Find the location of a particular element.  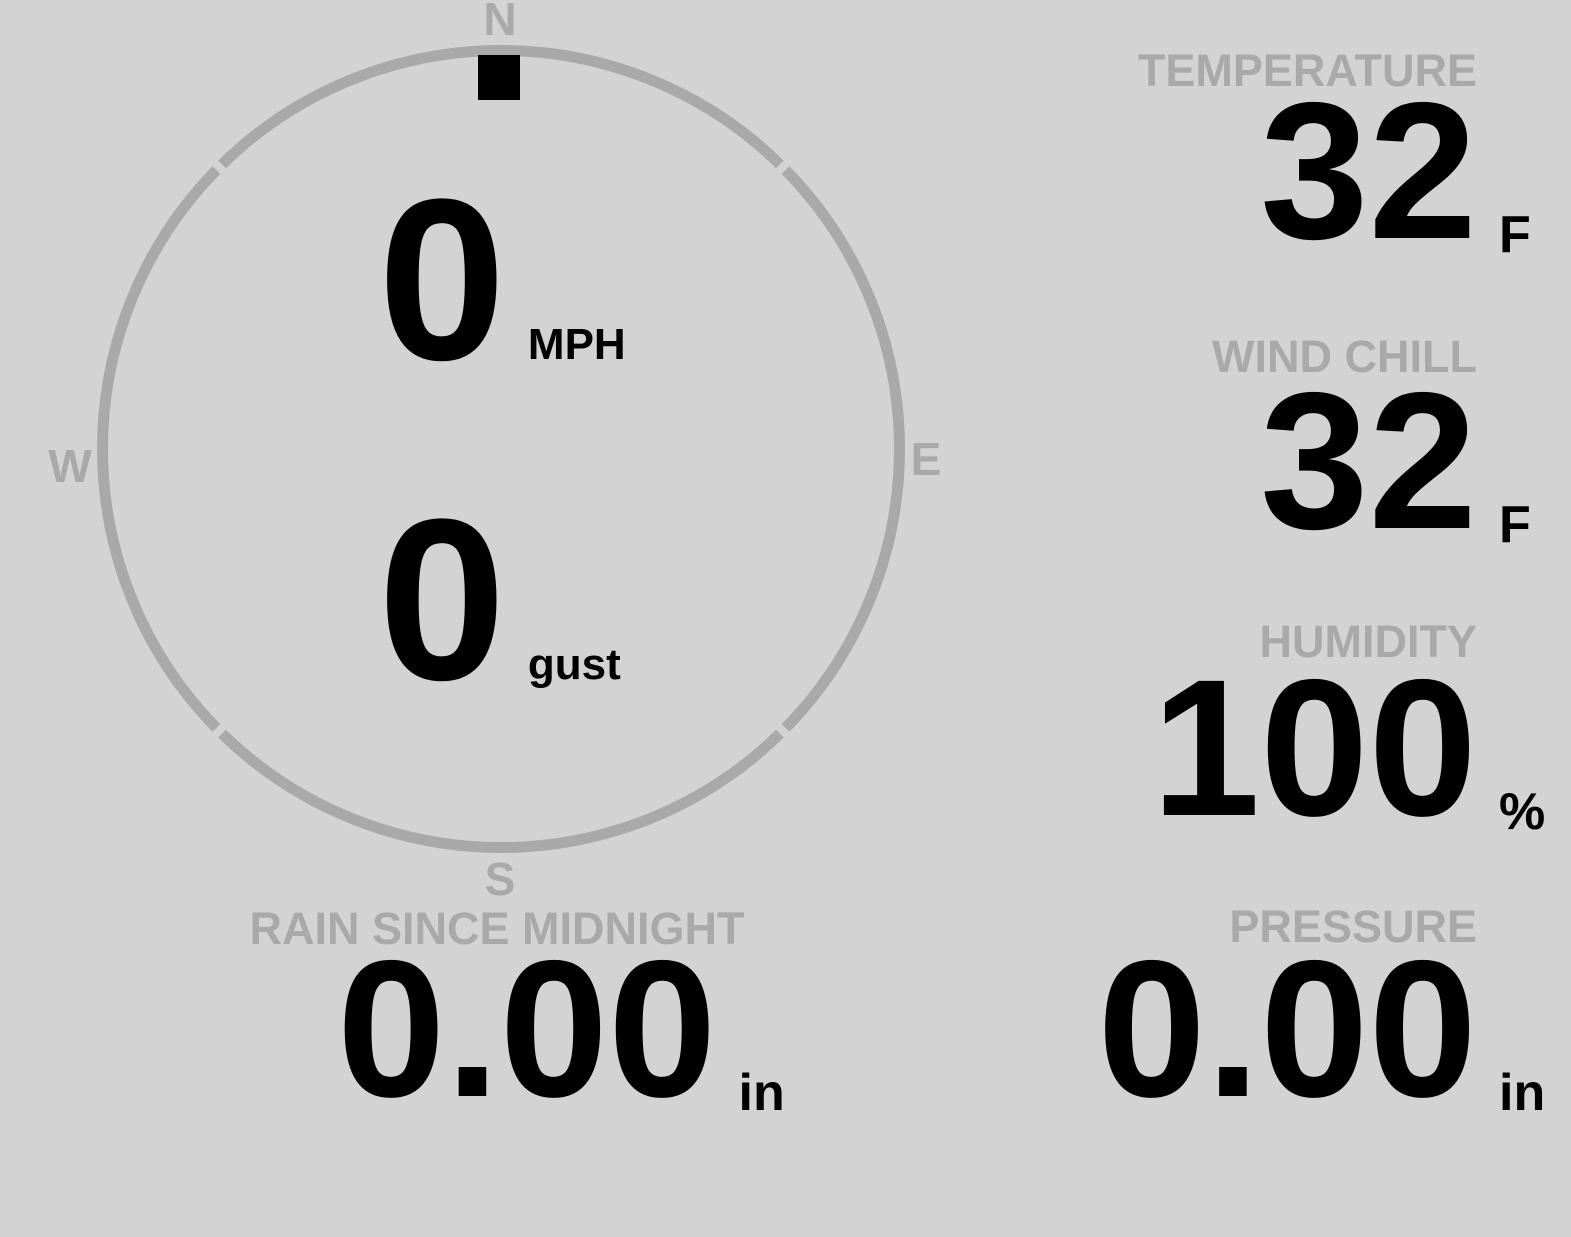

temperature-readout: 32 F is located at coordinates (1395, 171).